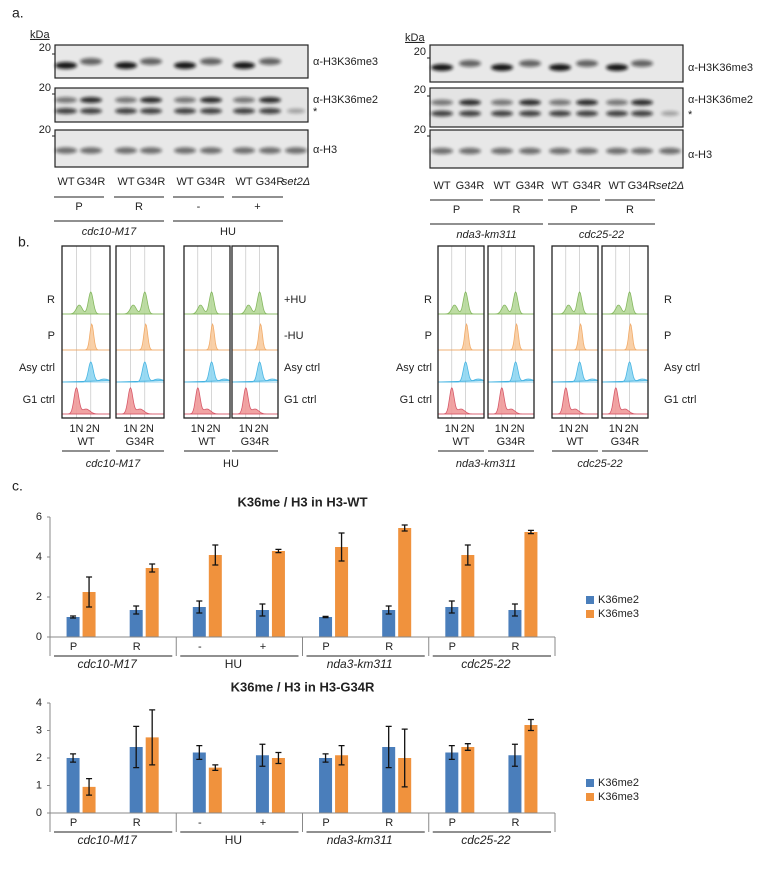  I want to click on genotype-label: G34R, so click(140, 442).